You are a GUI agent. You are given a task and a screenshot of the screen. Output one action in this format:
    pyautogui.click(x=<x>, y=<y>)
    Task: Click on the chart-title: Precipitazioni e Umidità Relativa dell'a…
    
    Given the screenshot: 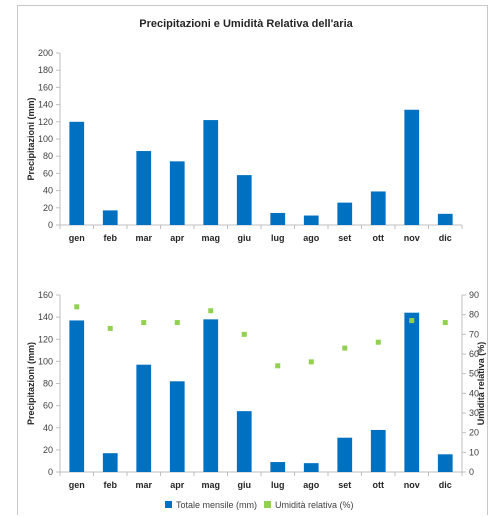 What is the action you would take?
    pyautogui.click(x=246, y=24)
    